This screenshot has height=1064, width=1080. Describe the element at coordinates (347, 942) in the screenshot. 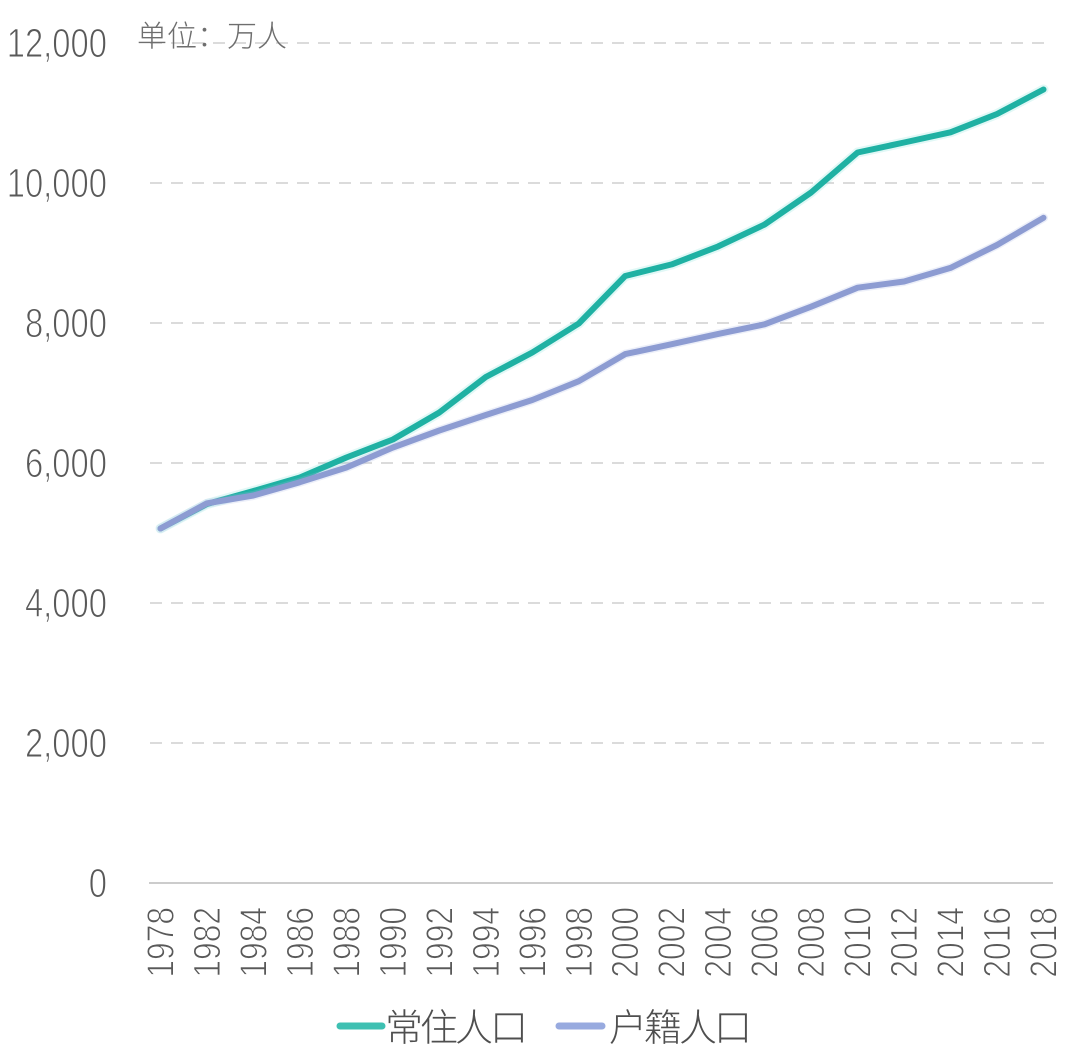

I see `svg-text: 1988` at that location.